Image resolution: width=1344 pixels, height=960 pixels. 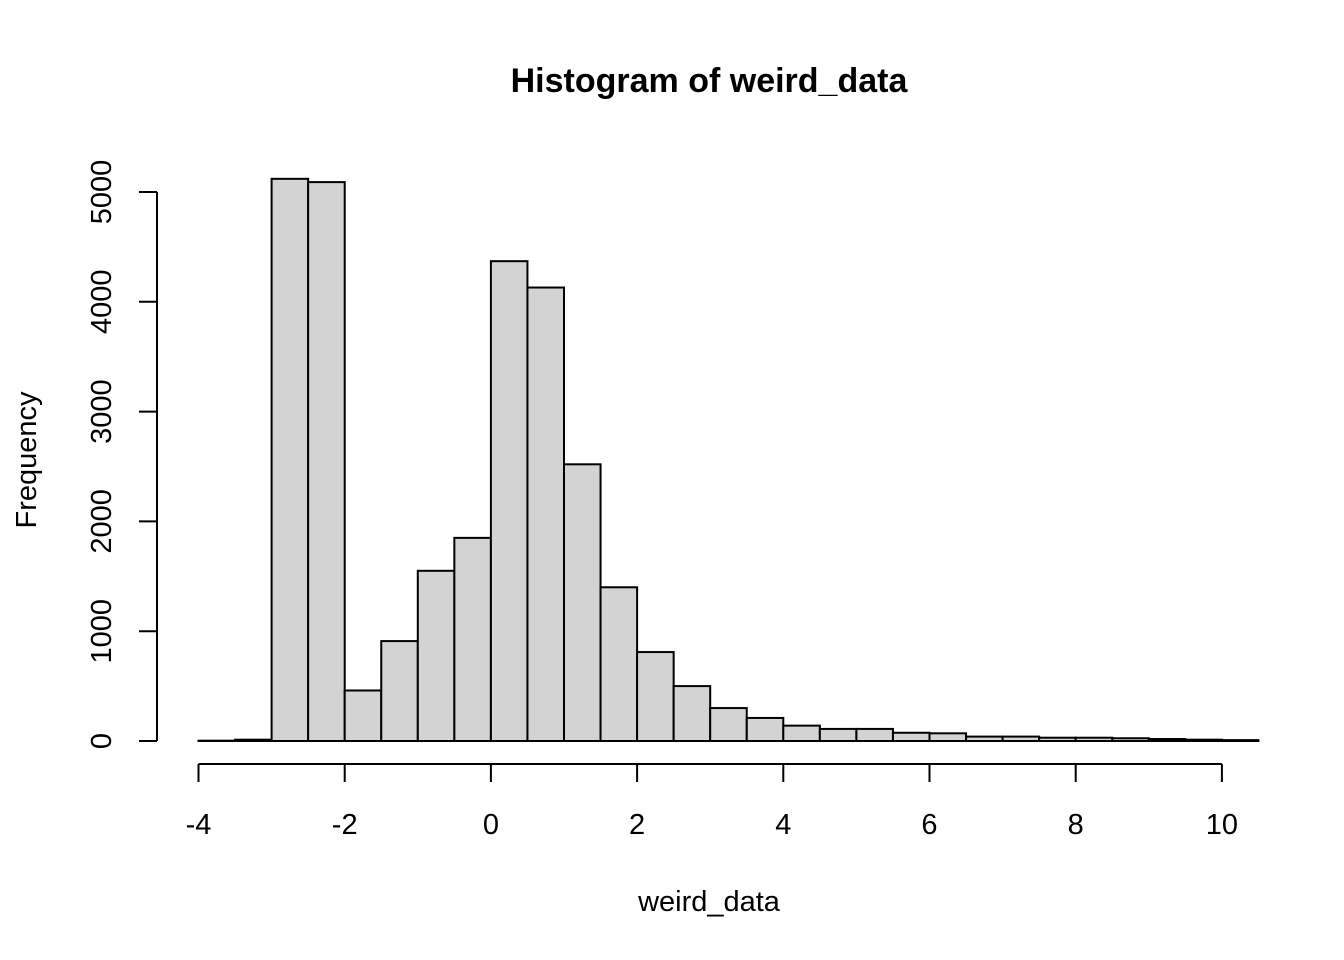 What do you see at coordinates (929, 825) in the screenshot?
I see `x-tick-label-5: 6` at bounding box center [929, 825].